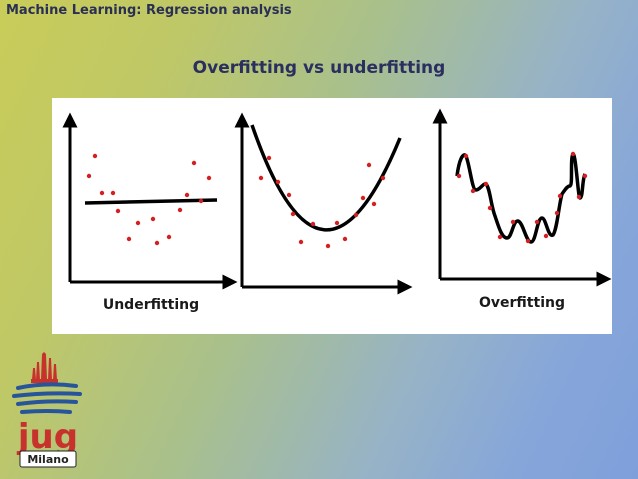  What do you see at coordinates (44, 367) in the screenshot?
I see `logo-spires-icon` at bounding box center [44, 367].